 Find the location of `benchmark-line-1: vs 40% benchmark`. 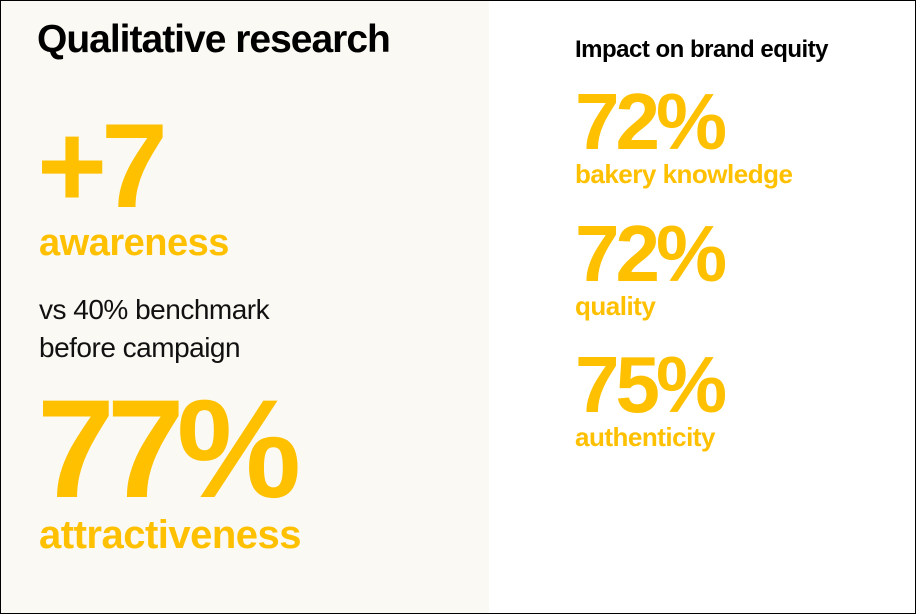

benchmark-line-1: vs 40% benchmark is located at coordinates (154, 309).